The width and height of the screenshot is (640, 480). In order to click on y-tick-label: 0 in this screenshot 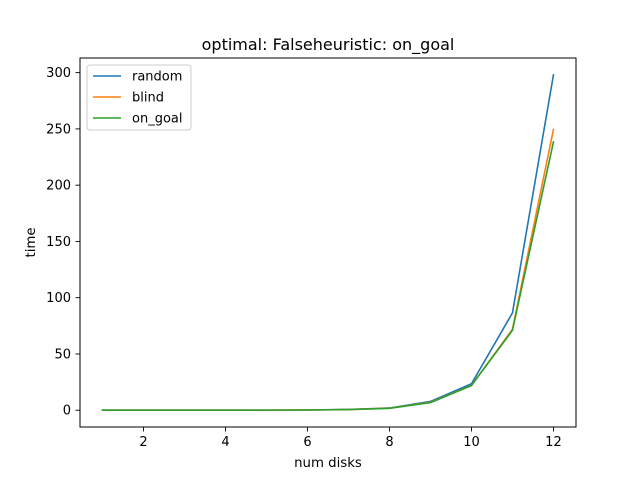, I will do `click(67, 411)`.